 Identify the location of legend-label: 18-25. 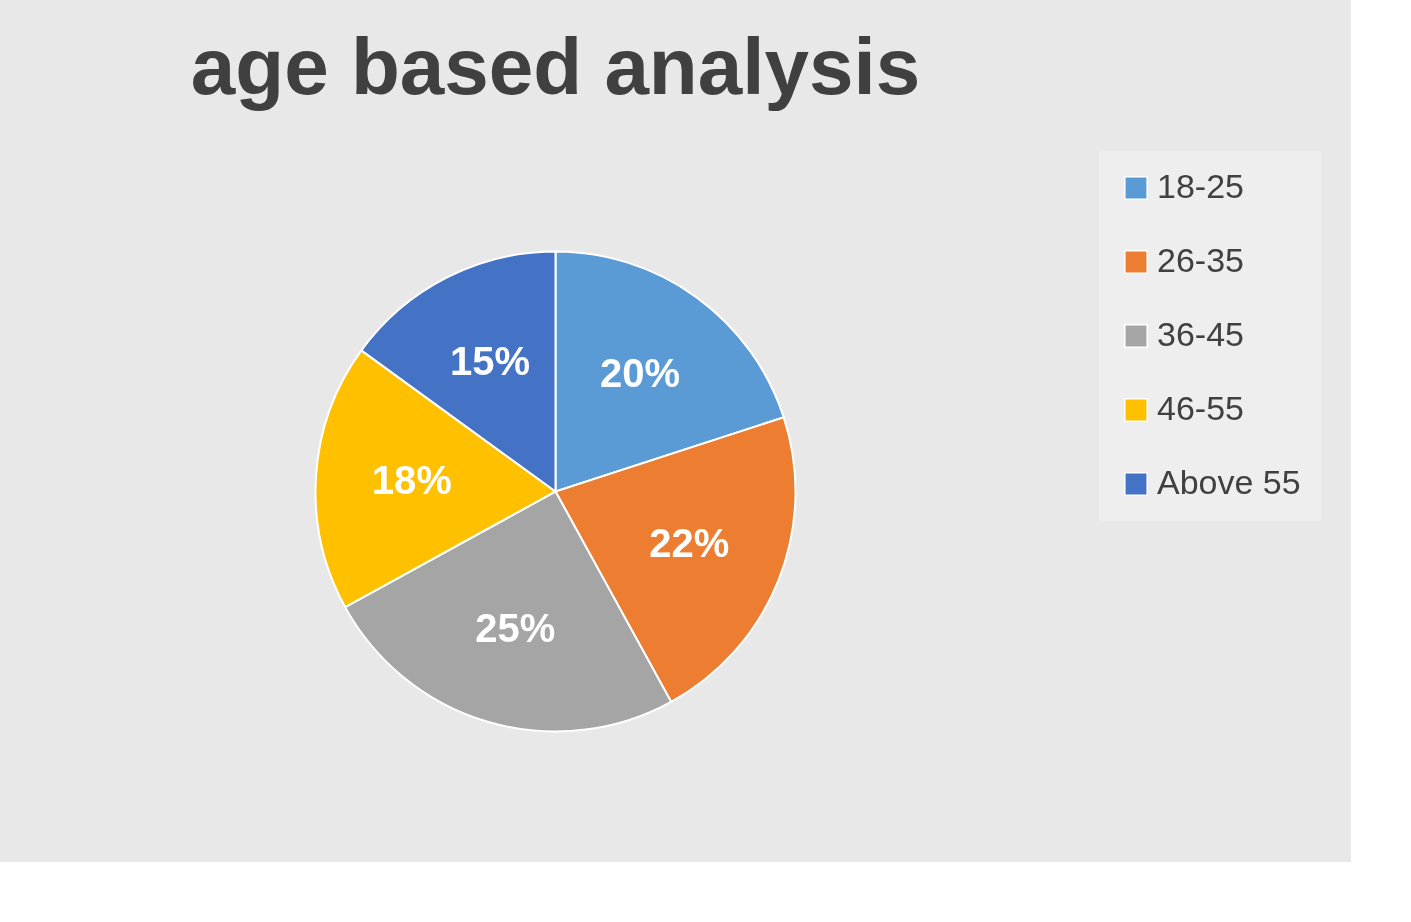
(1200, 186).